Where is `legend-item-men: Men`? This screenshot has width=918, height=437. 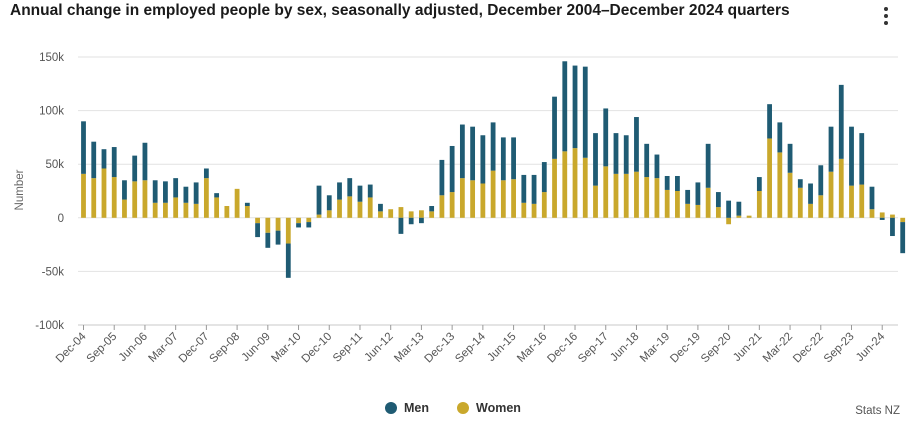
legend-item-men: Men is located at coordinates (407, 408).